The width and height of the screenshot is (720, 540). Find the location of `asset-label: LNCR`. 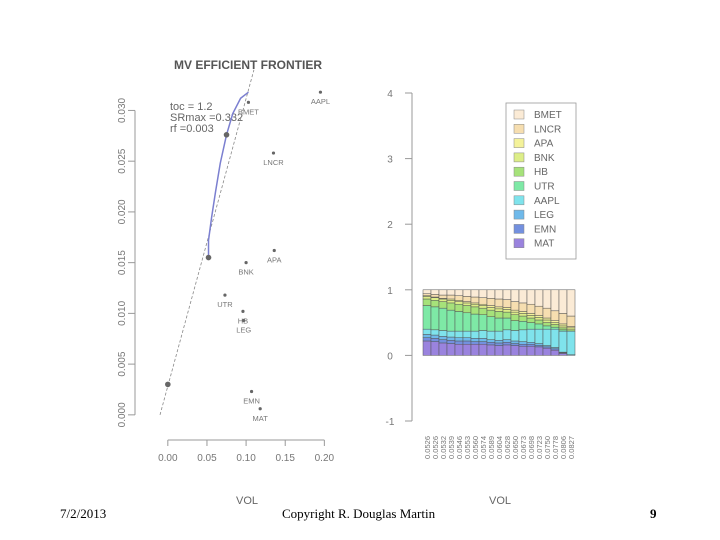

asset-label: LNCR is located at coordinates (273, 162).